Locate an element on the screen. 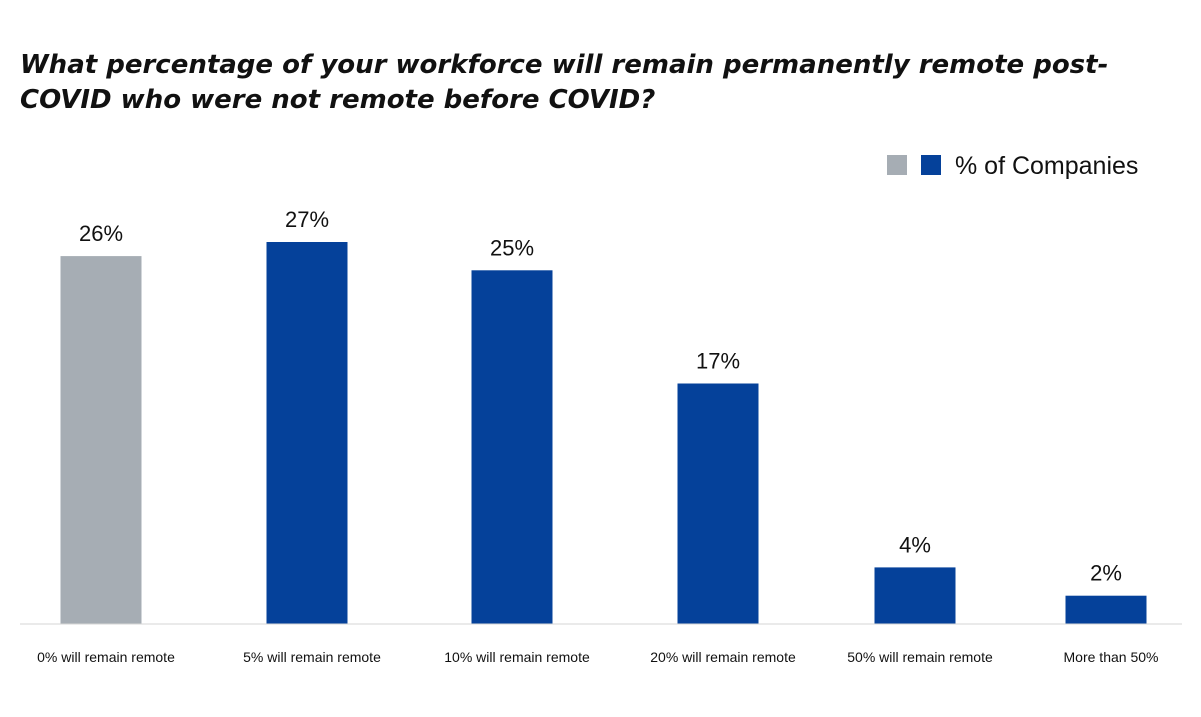 The image size is (1201, 717). category-label-5: More than 50% is located at coordinates (1111, 657).